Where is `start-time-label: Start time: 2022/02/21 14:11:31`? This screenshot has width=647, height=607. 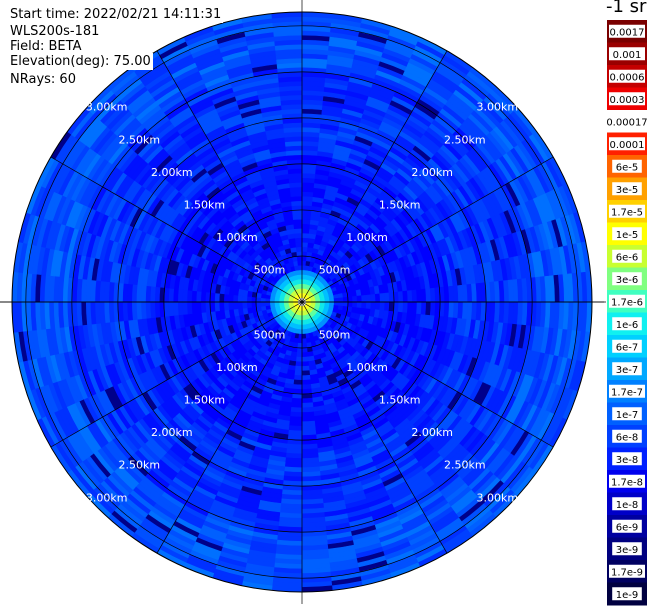 start-time-label: Start time: 2022/02/21 14:11:31 is located at coordinates (117, 14).